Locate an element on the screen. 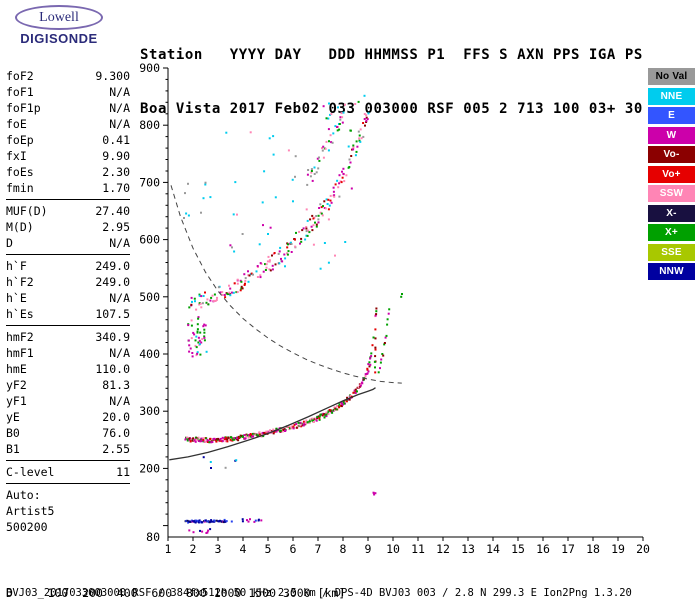  param-row: h`F2 249.0 is located at coordinates (68, 282).